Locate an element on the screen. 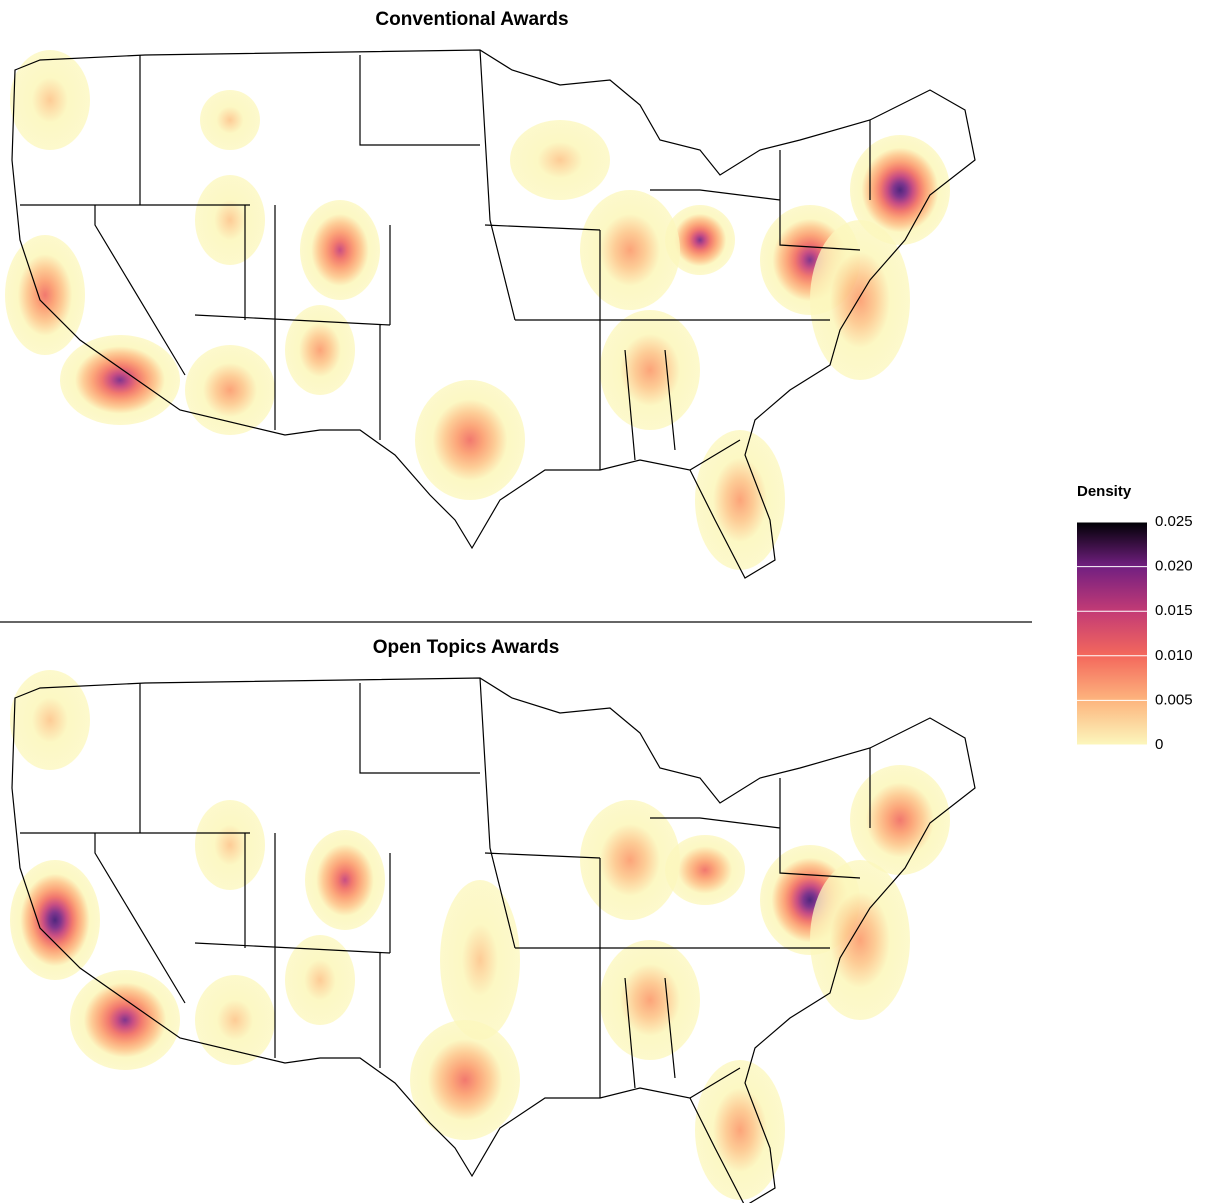  colorbar-label: 0.010 is located at coordinates (1174, 655).